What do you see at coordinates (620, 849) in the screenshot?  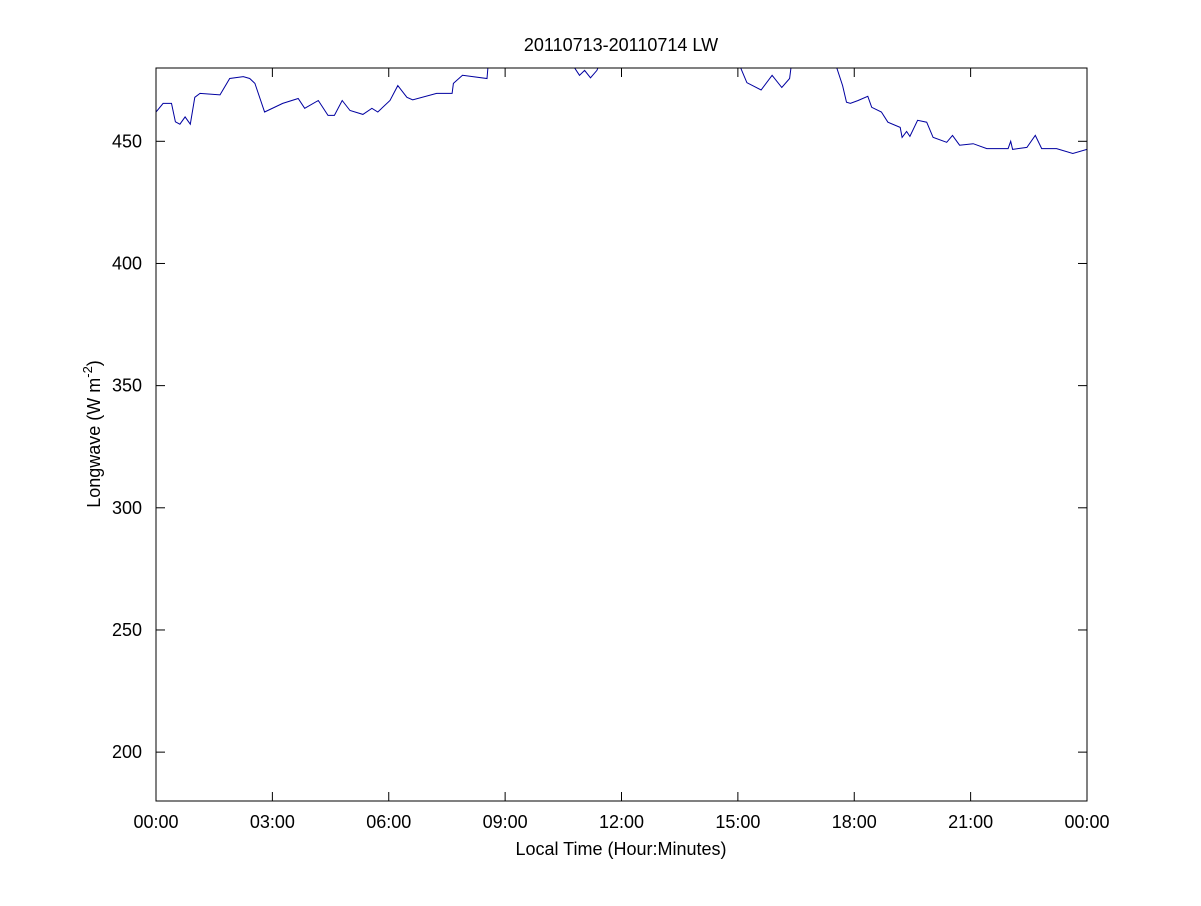 I see `x-axis-label: Local Time (Hour:Minutes)` at bounding box center [620, 849].